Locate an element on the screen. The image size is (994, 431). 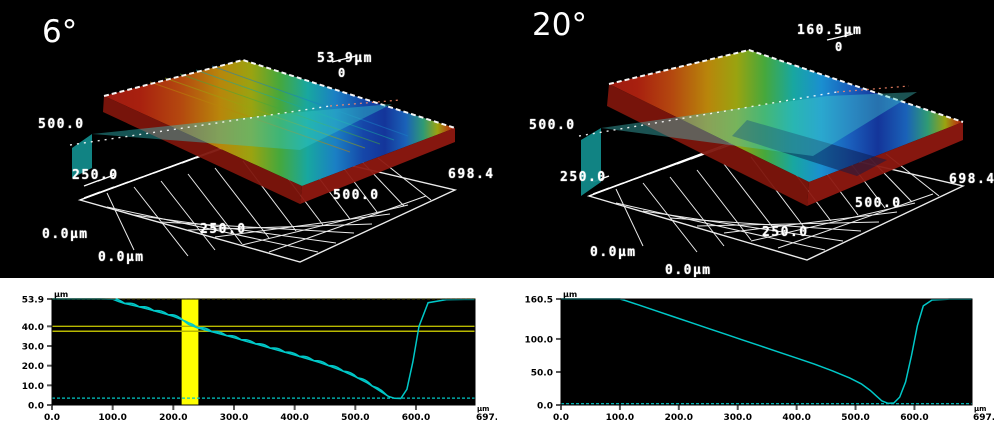
surface-mesh-20deg is located at coordinates (786, 116).